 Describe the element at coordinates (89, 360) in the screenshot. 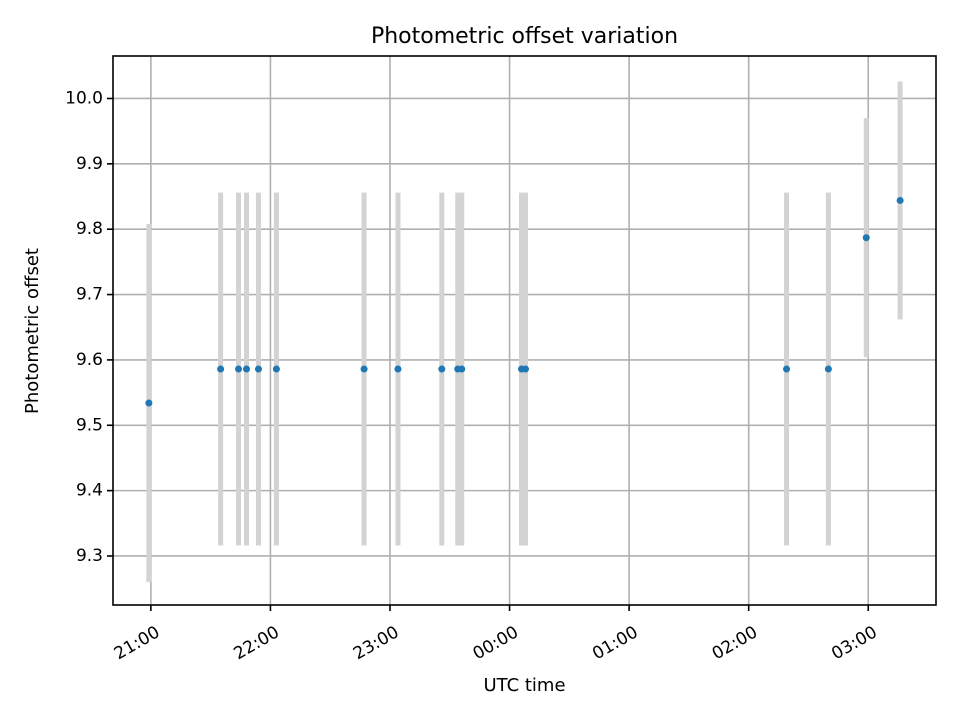

I see `y-tick-label: 9.6` at that location.